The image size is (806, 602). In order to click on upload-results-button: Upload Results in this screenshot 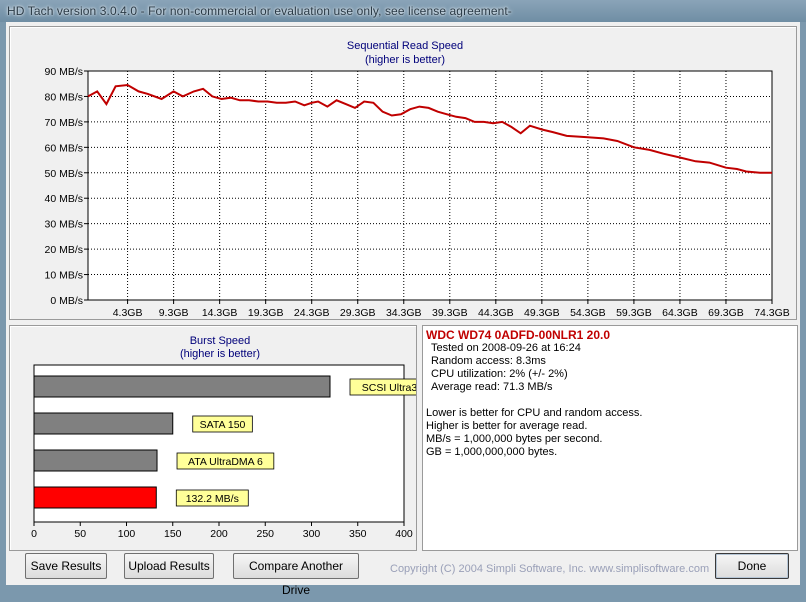, I will do `click(169, 566)`.